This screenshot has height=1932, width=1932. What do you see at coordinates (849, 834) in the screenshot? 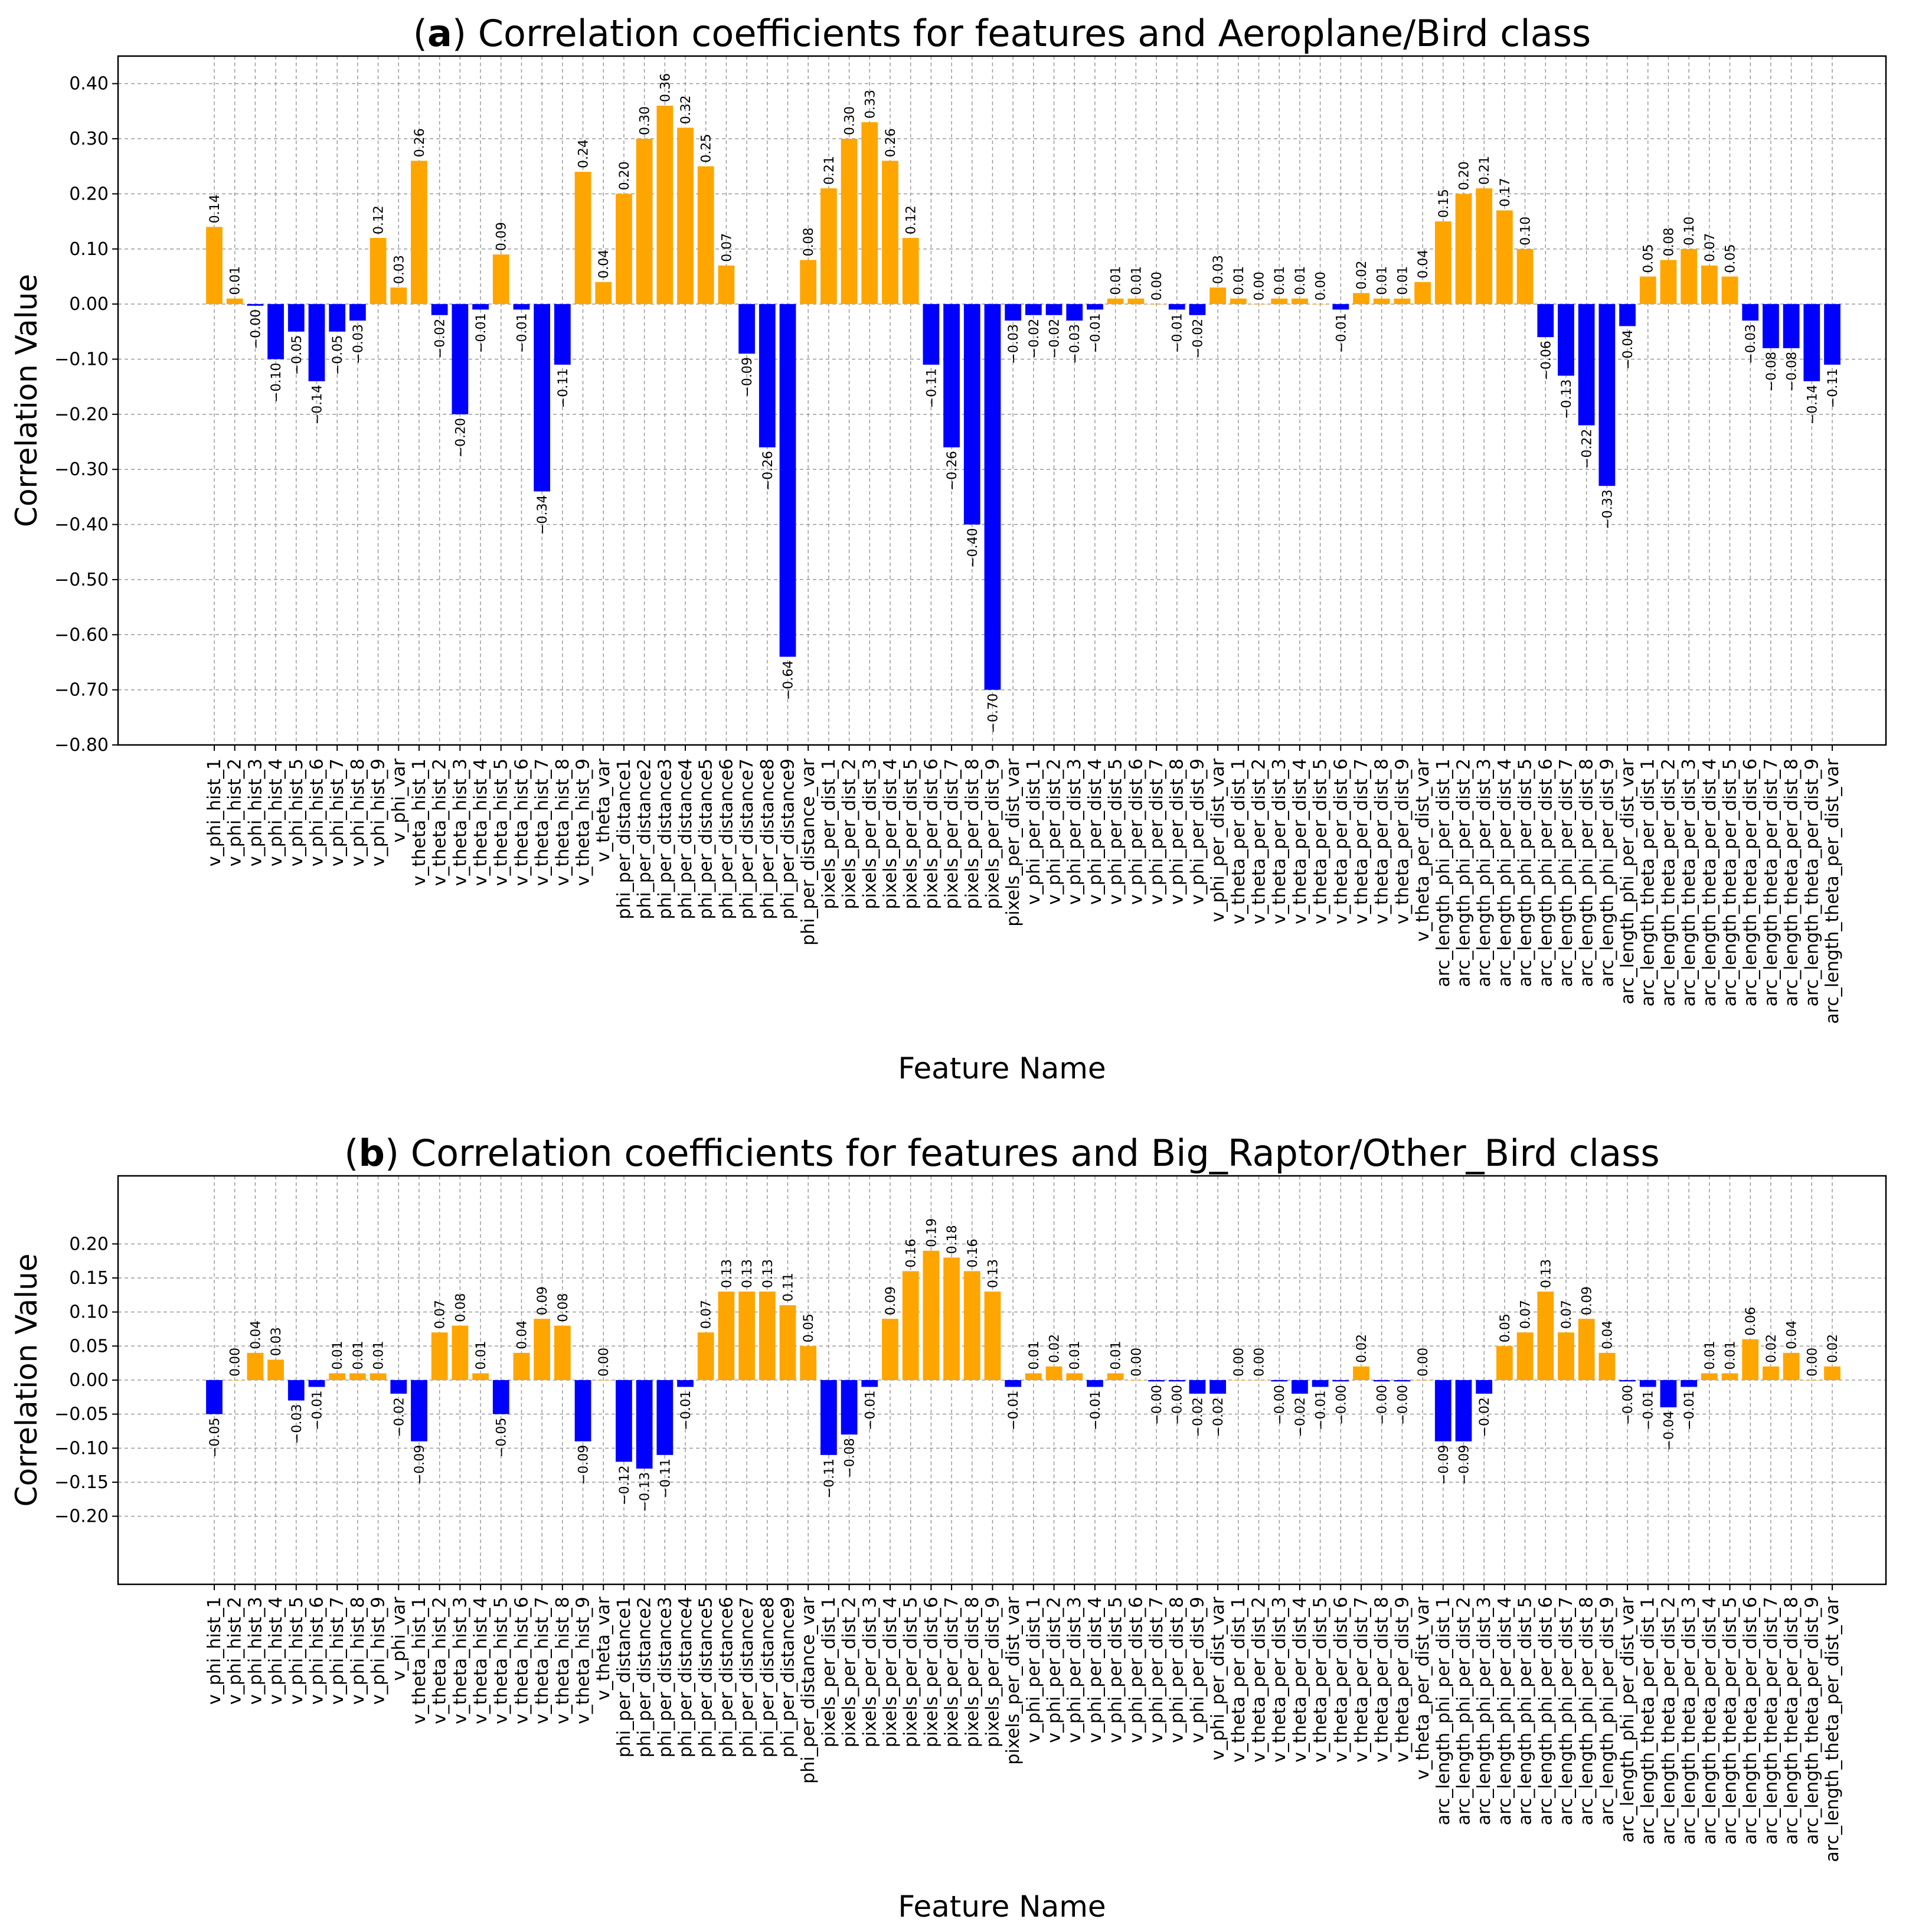
I see `panel-a-xtick-label: pixels_per_dist_2` at bounding box center [849, 834].